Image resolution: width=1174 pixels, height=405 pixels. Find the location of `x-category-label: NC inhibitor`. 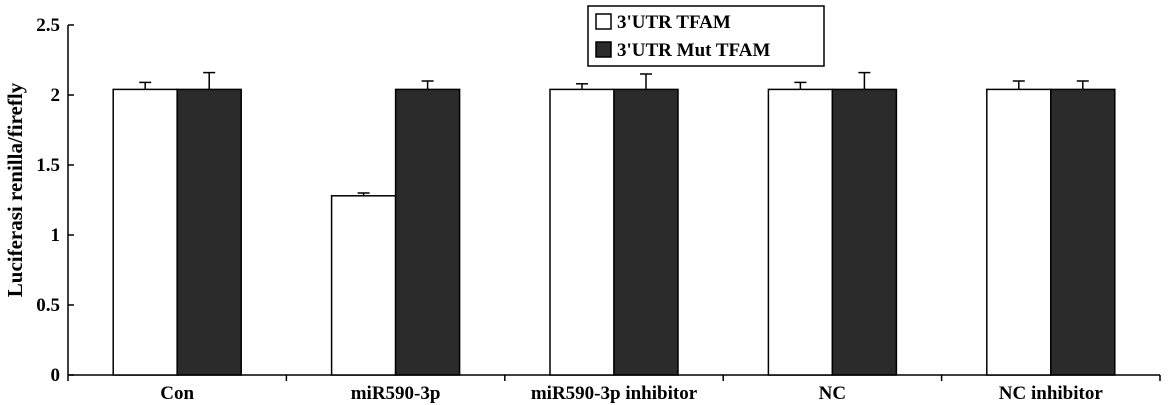

x-category-label: NC inhibitor is located at coordinates (1051, 393).